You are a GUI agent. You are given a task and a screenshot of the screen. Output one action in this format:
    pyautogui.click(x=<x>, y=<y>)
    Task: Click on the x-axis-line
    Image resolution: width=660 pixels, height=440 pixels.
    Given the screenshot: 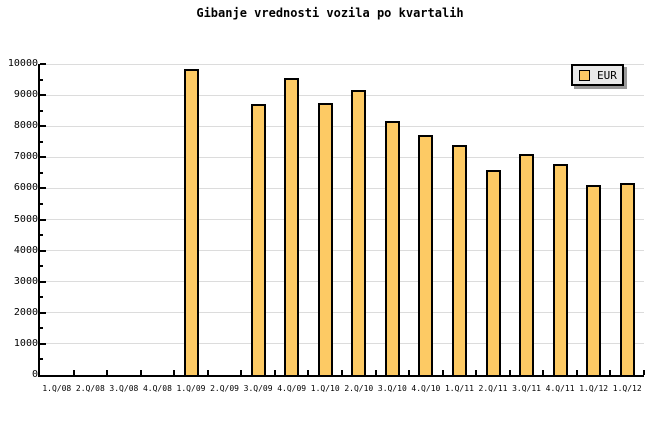 What is the action you would take?
    pyautogui.click(x=341, y=376)
    